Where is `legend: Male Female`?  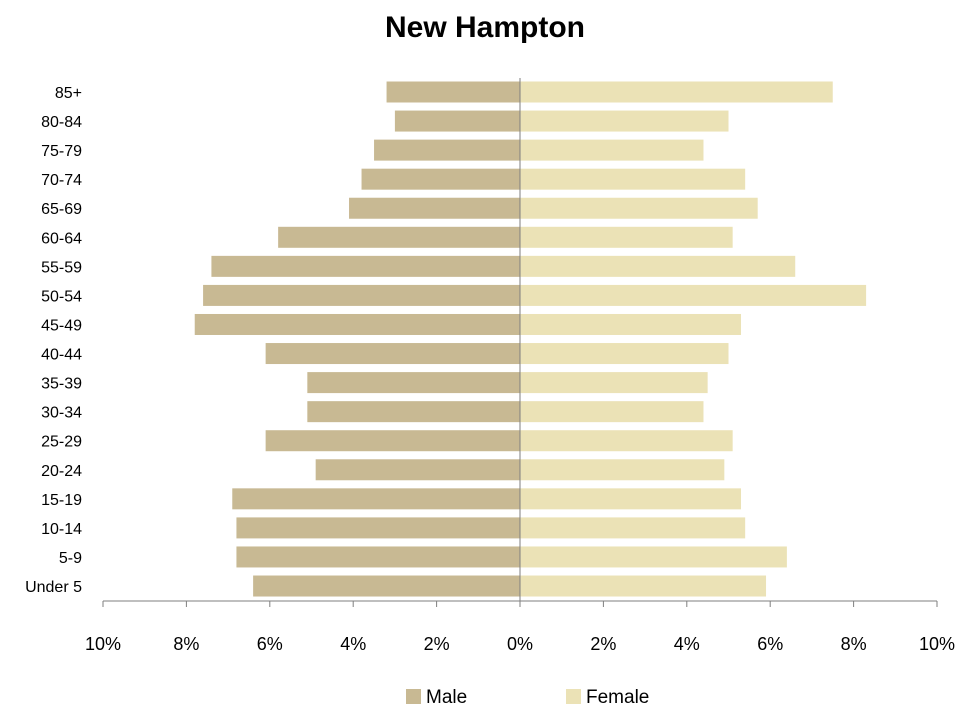
legend: Male Female is located at coordinates (527, 697).